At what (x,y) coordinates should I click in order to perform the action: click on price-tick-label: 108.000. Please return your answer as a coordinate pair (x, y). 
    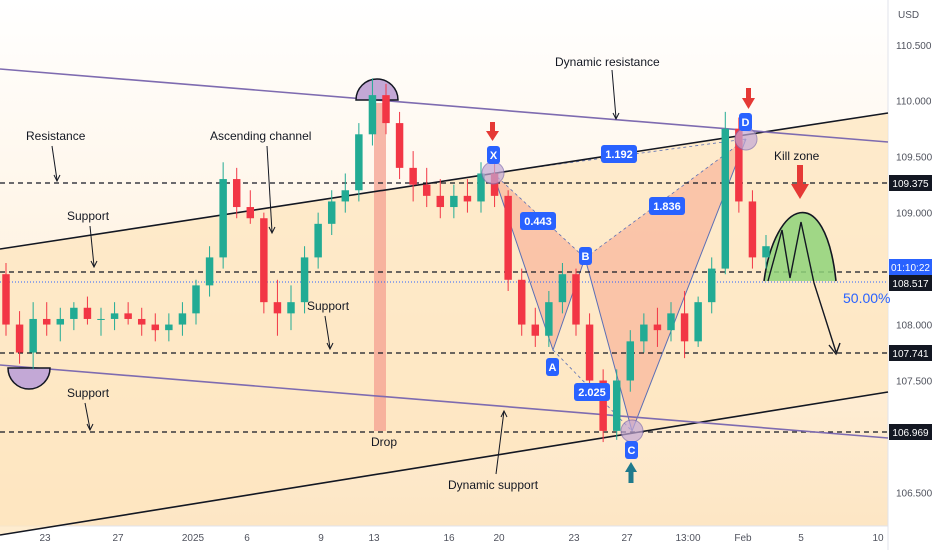
    Looking at the image, I should click on (914, 326).